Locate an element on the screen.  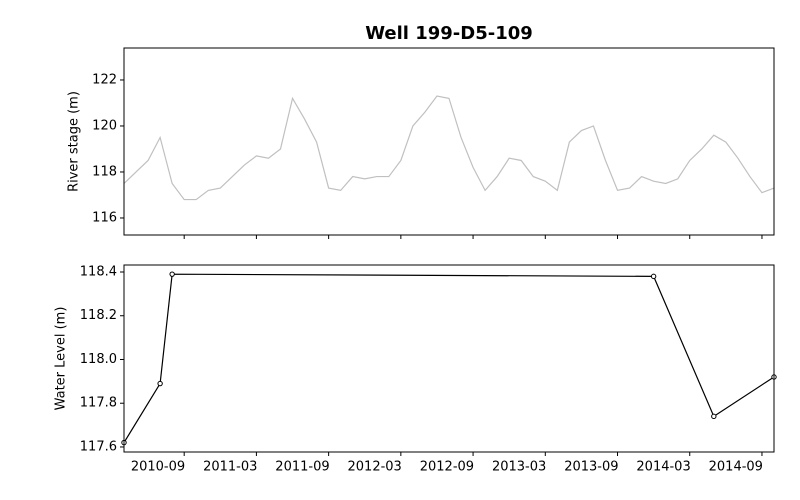
y-tick-label: 118 is located at coordinates (104, 171).